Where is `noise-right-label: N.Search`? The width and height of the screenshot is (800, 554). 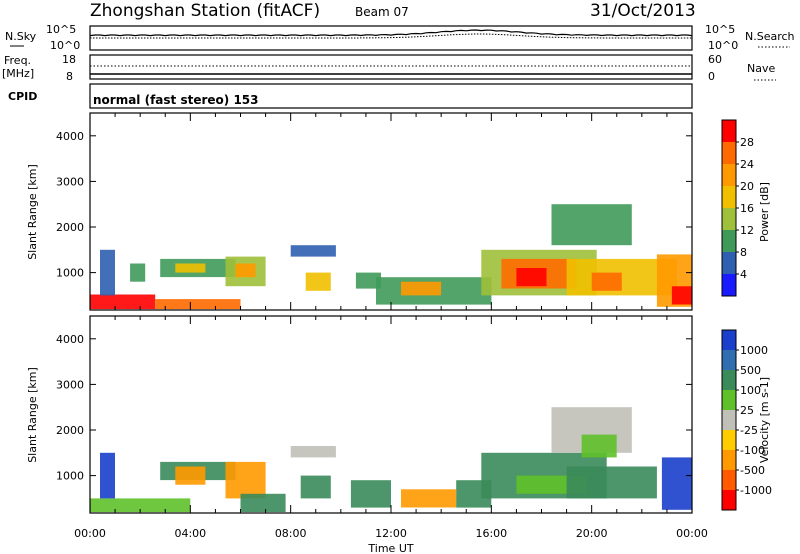
noise-right-label: N.Search is located at coordinates (770, 36).